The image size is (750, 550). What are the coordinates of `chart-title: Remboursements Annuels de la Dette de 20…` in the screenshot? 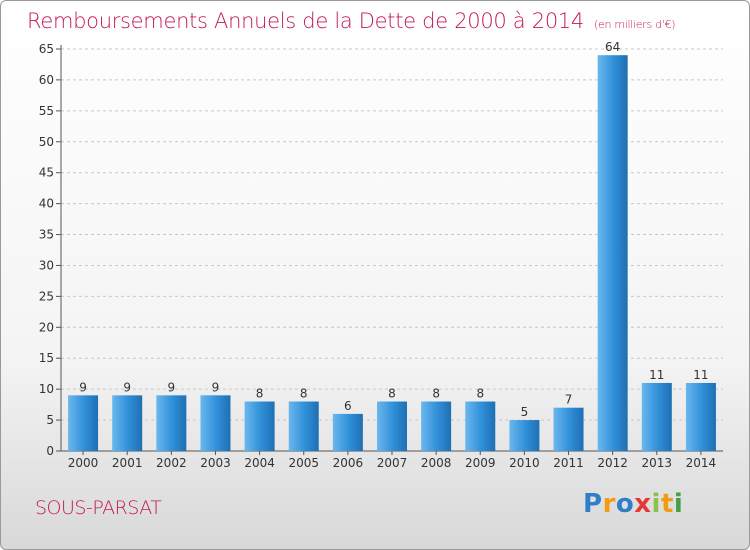 It's located at (351, 21).